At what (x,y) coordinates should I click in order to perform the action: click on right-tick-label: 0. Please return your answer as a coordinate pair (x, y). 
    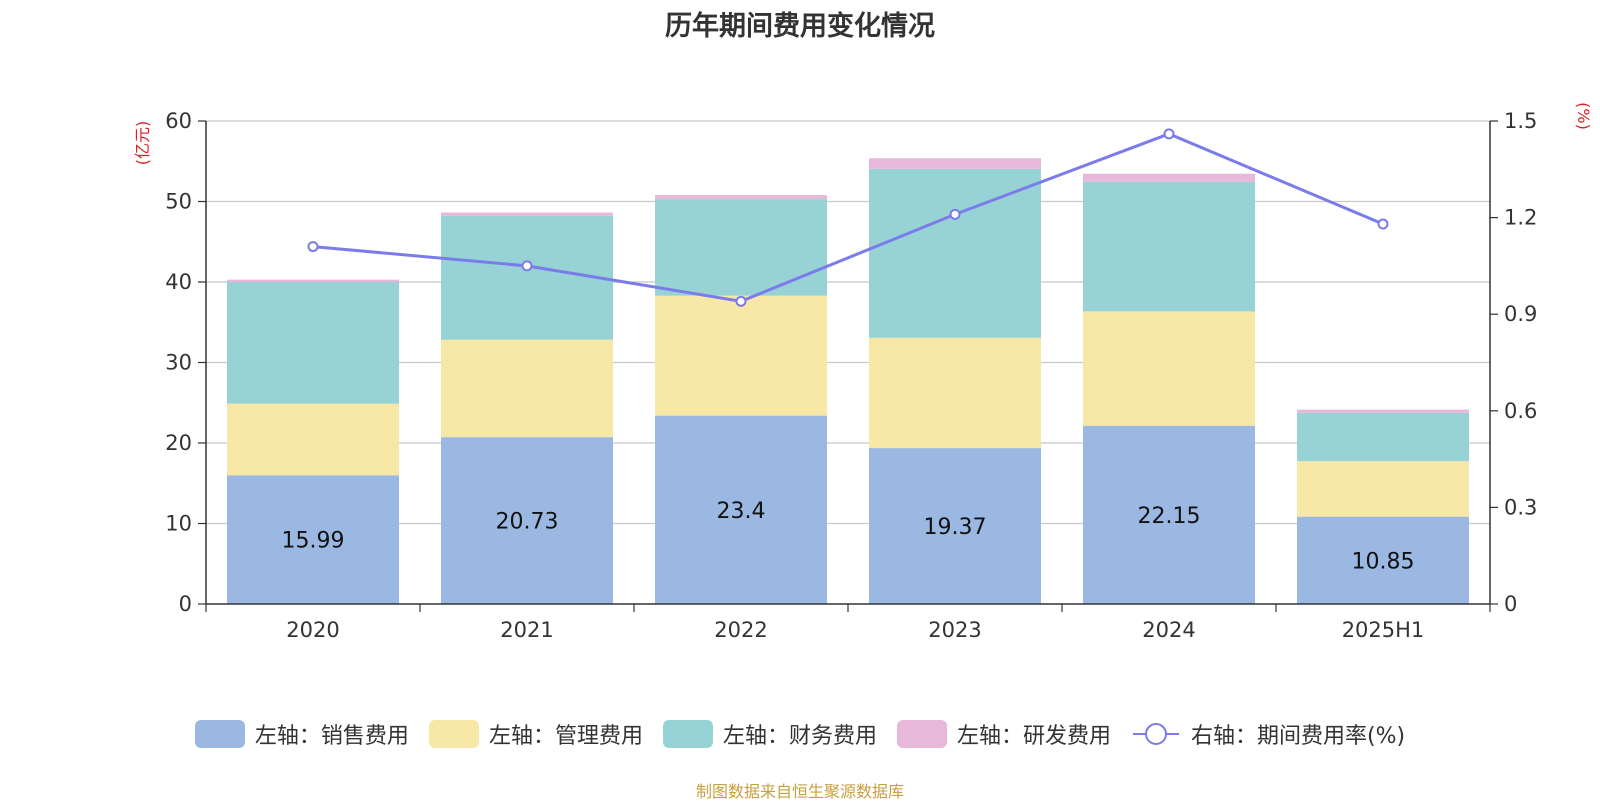
    Looking at the image, I should click on (1510, 604).